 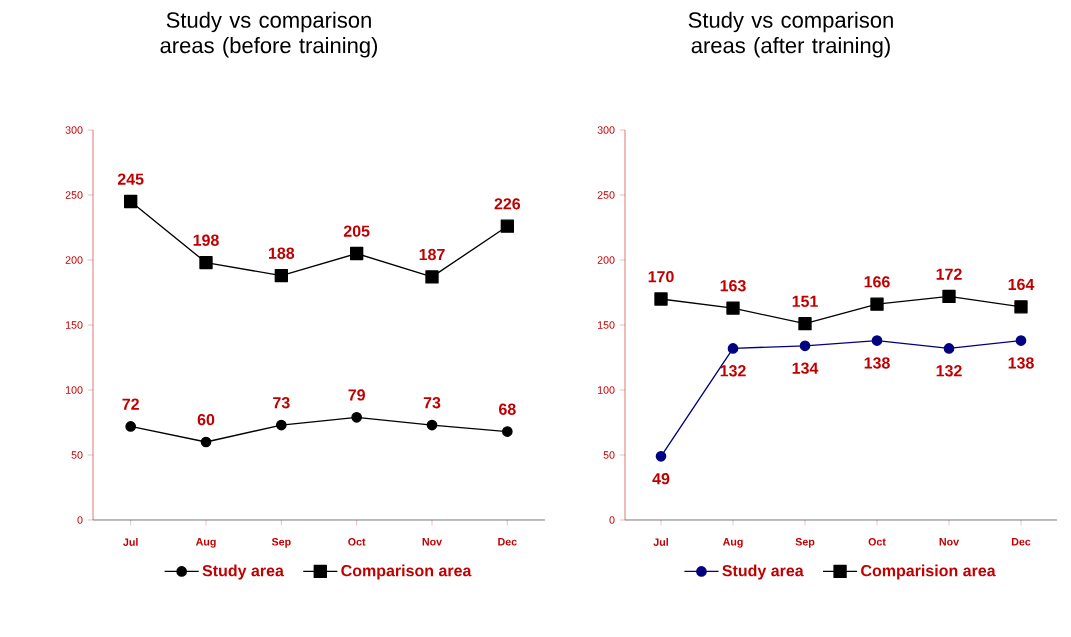 I want to click on data-label: 163, so click(x=733, y=286).